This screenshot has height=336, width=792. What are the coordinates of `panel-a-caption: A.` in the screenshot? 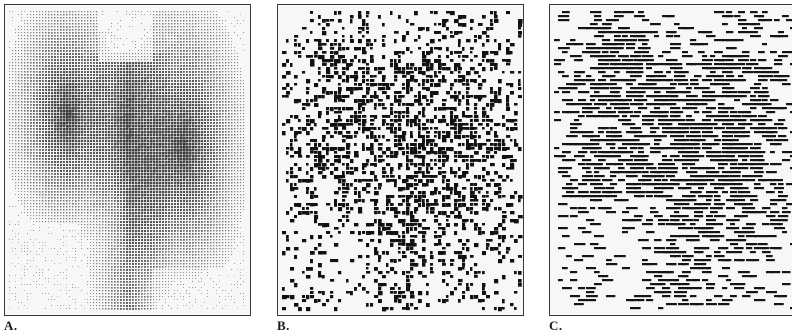 It's located at (11, 325).